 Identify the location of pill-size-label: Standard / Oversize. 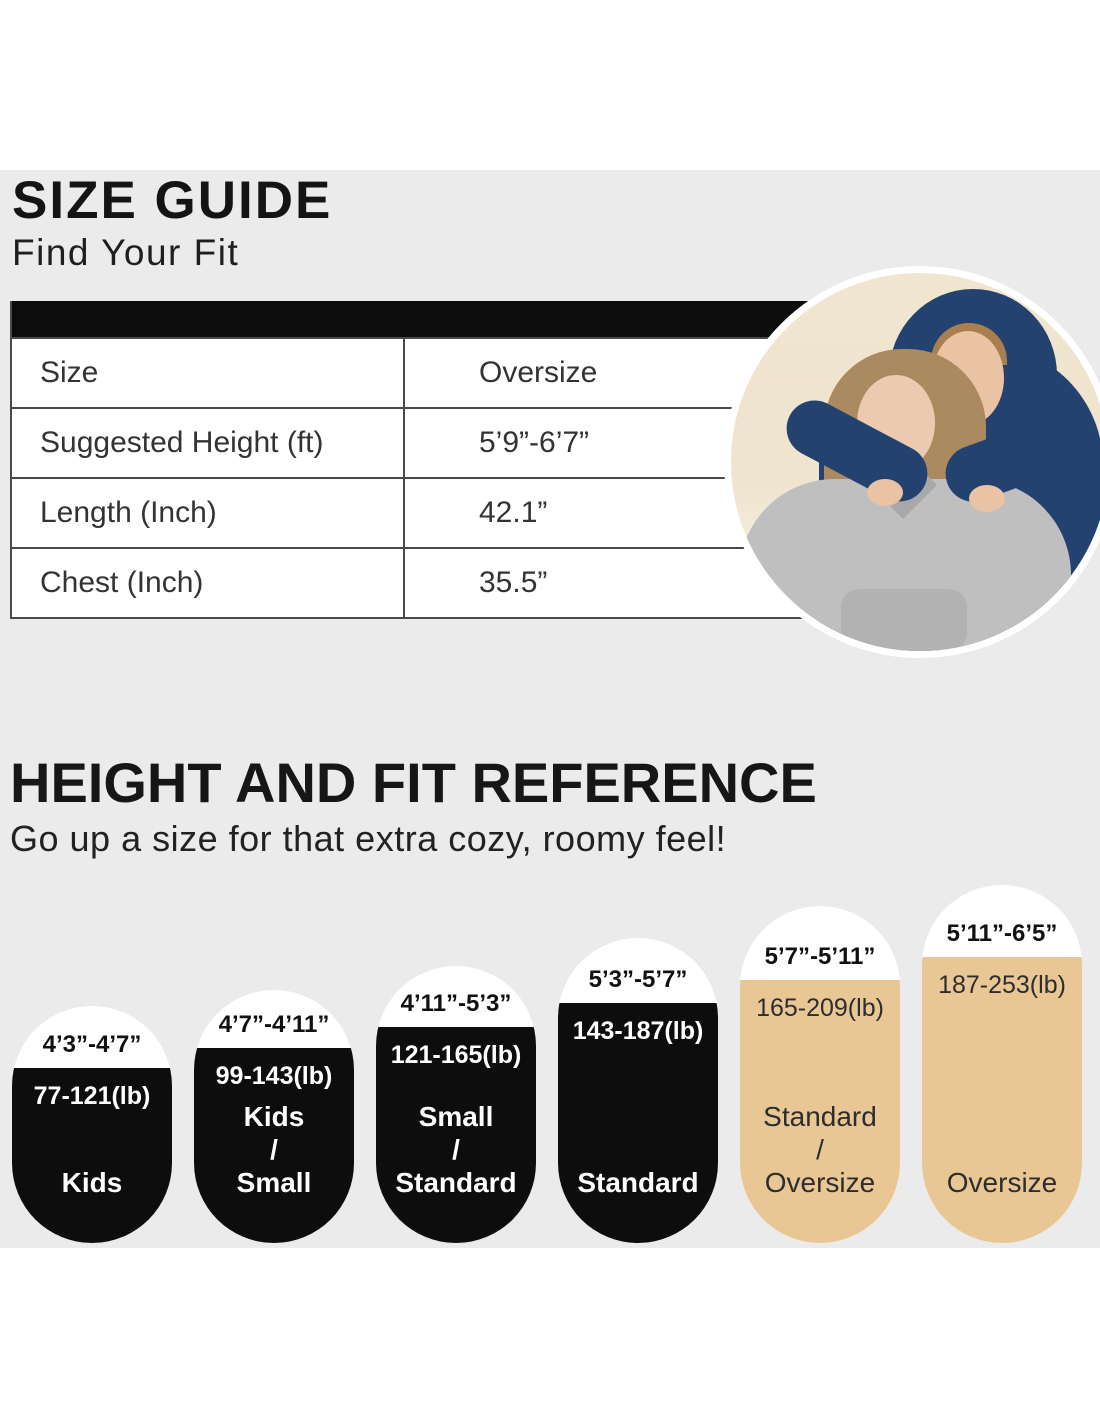
(820, 1149).